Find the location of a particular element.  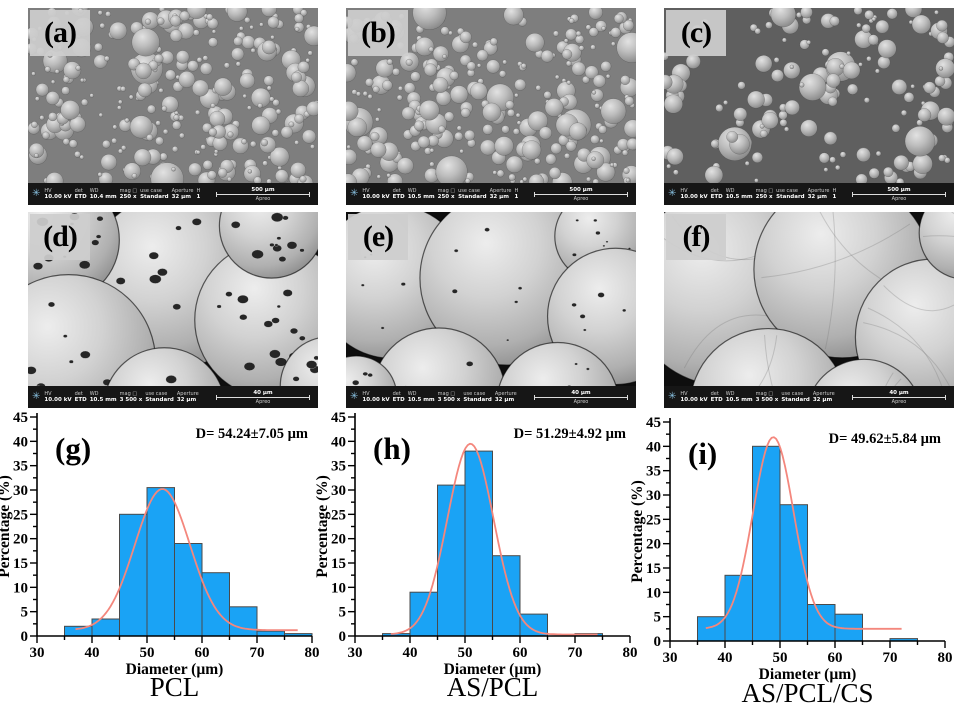

fit-curve is located at coordinates (186, 560).